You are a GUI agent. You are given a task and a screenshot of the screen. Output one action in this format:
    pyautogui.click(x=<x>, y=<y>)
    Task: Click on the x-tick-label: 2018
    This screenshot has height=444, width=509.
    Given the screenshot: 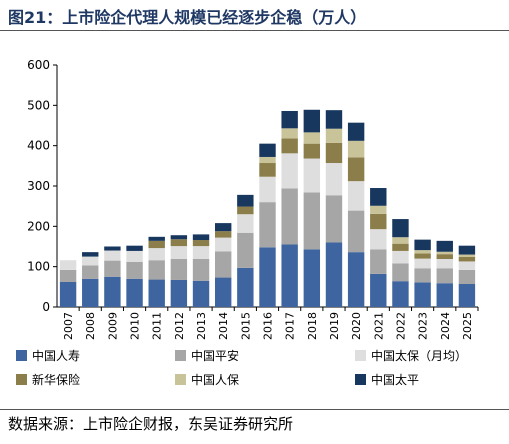 What is the action you would take?
    pyautogui.click(x=312, y=326)
    